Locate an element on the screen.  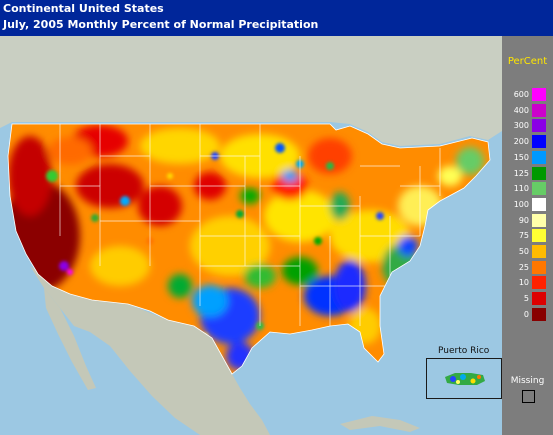
legend-label-110: 110 is located at coordinates (521, 189).